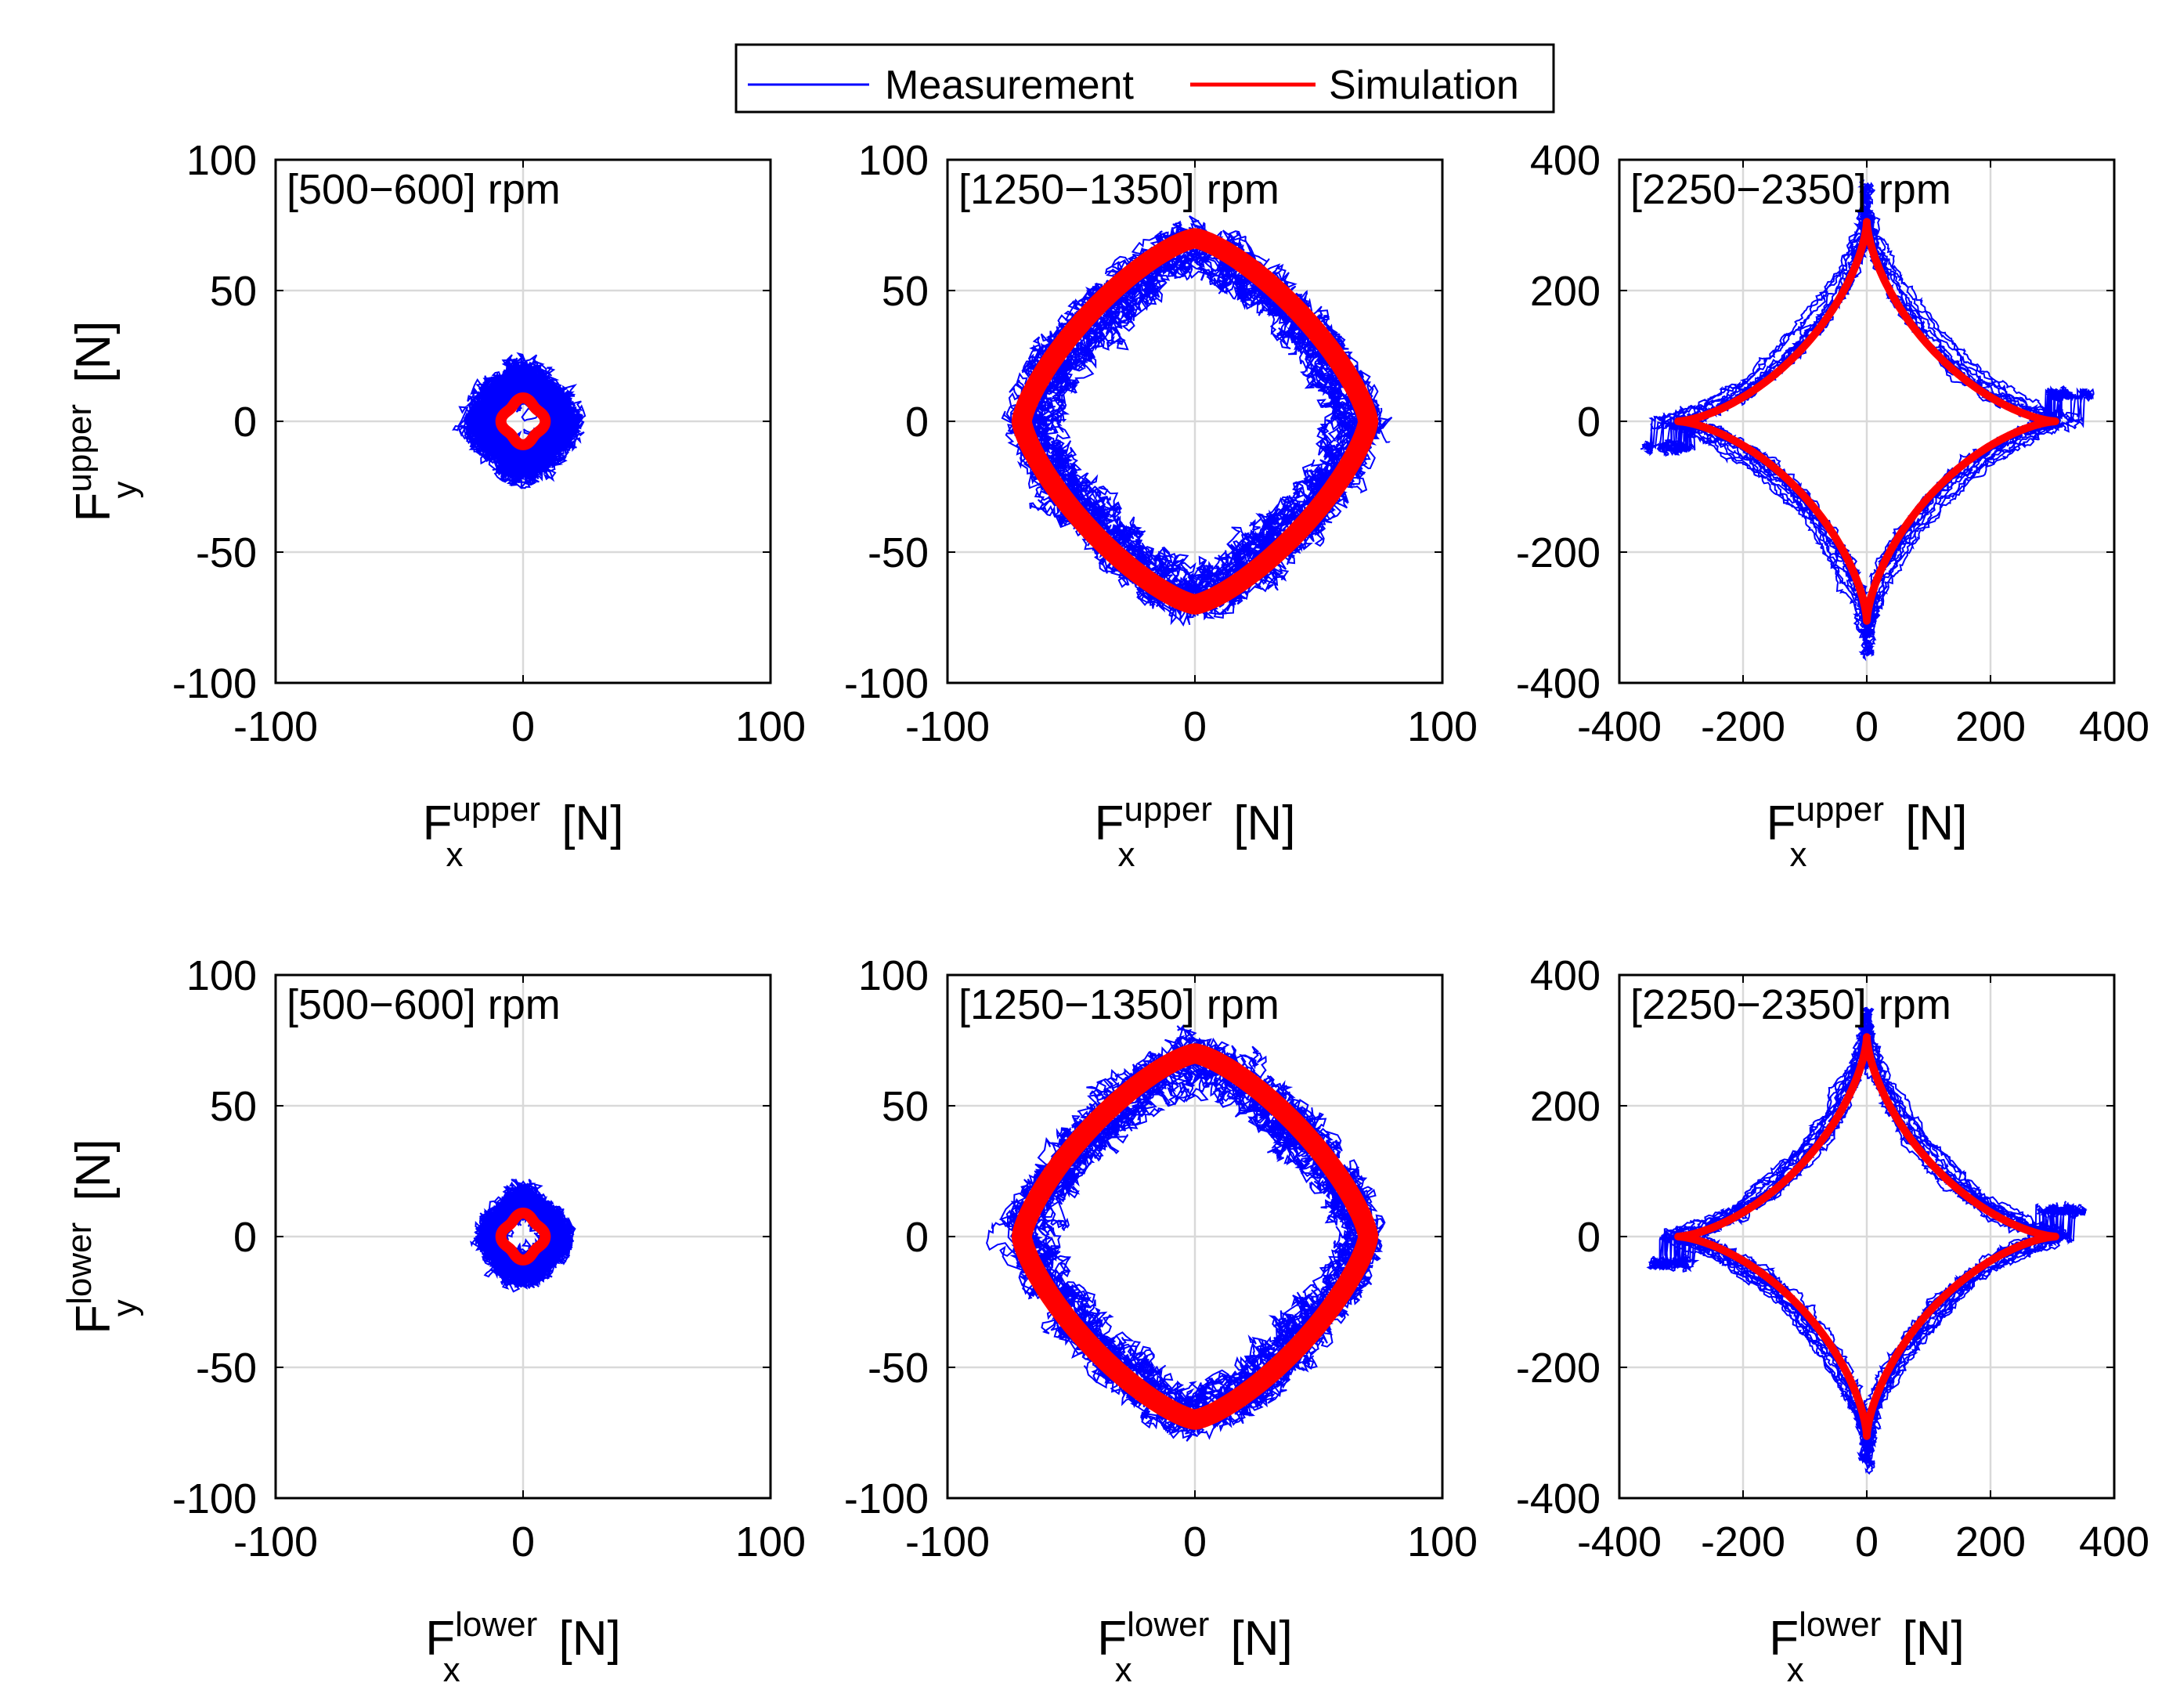 Image resolution: width=2180 pixels, height=1708 pixels. I want to click on legend: Measurement Simulation, so click(1144, 78).